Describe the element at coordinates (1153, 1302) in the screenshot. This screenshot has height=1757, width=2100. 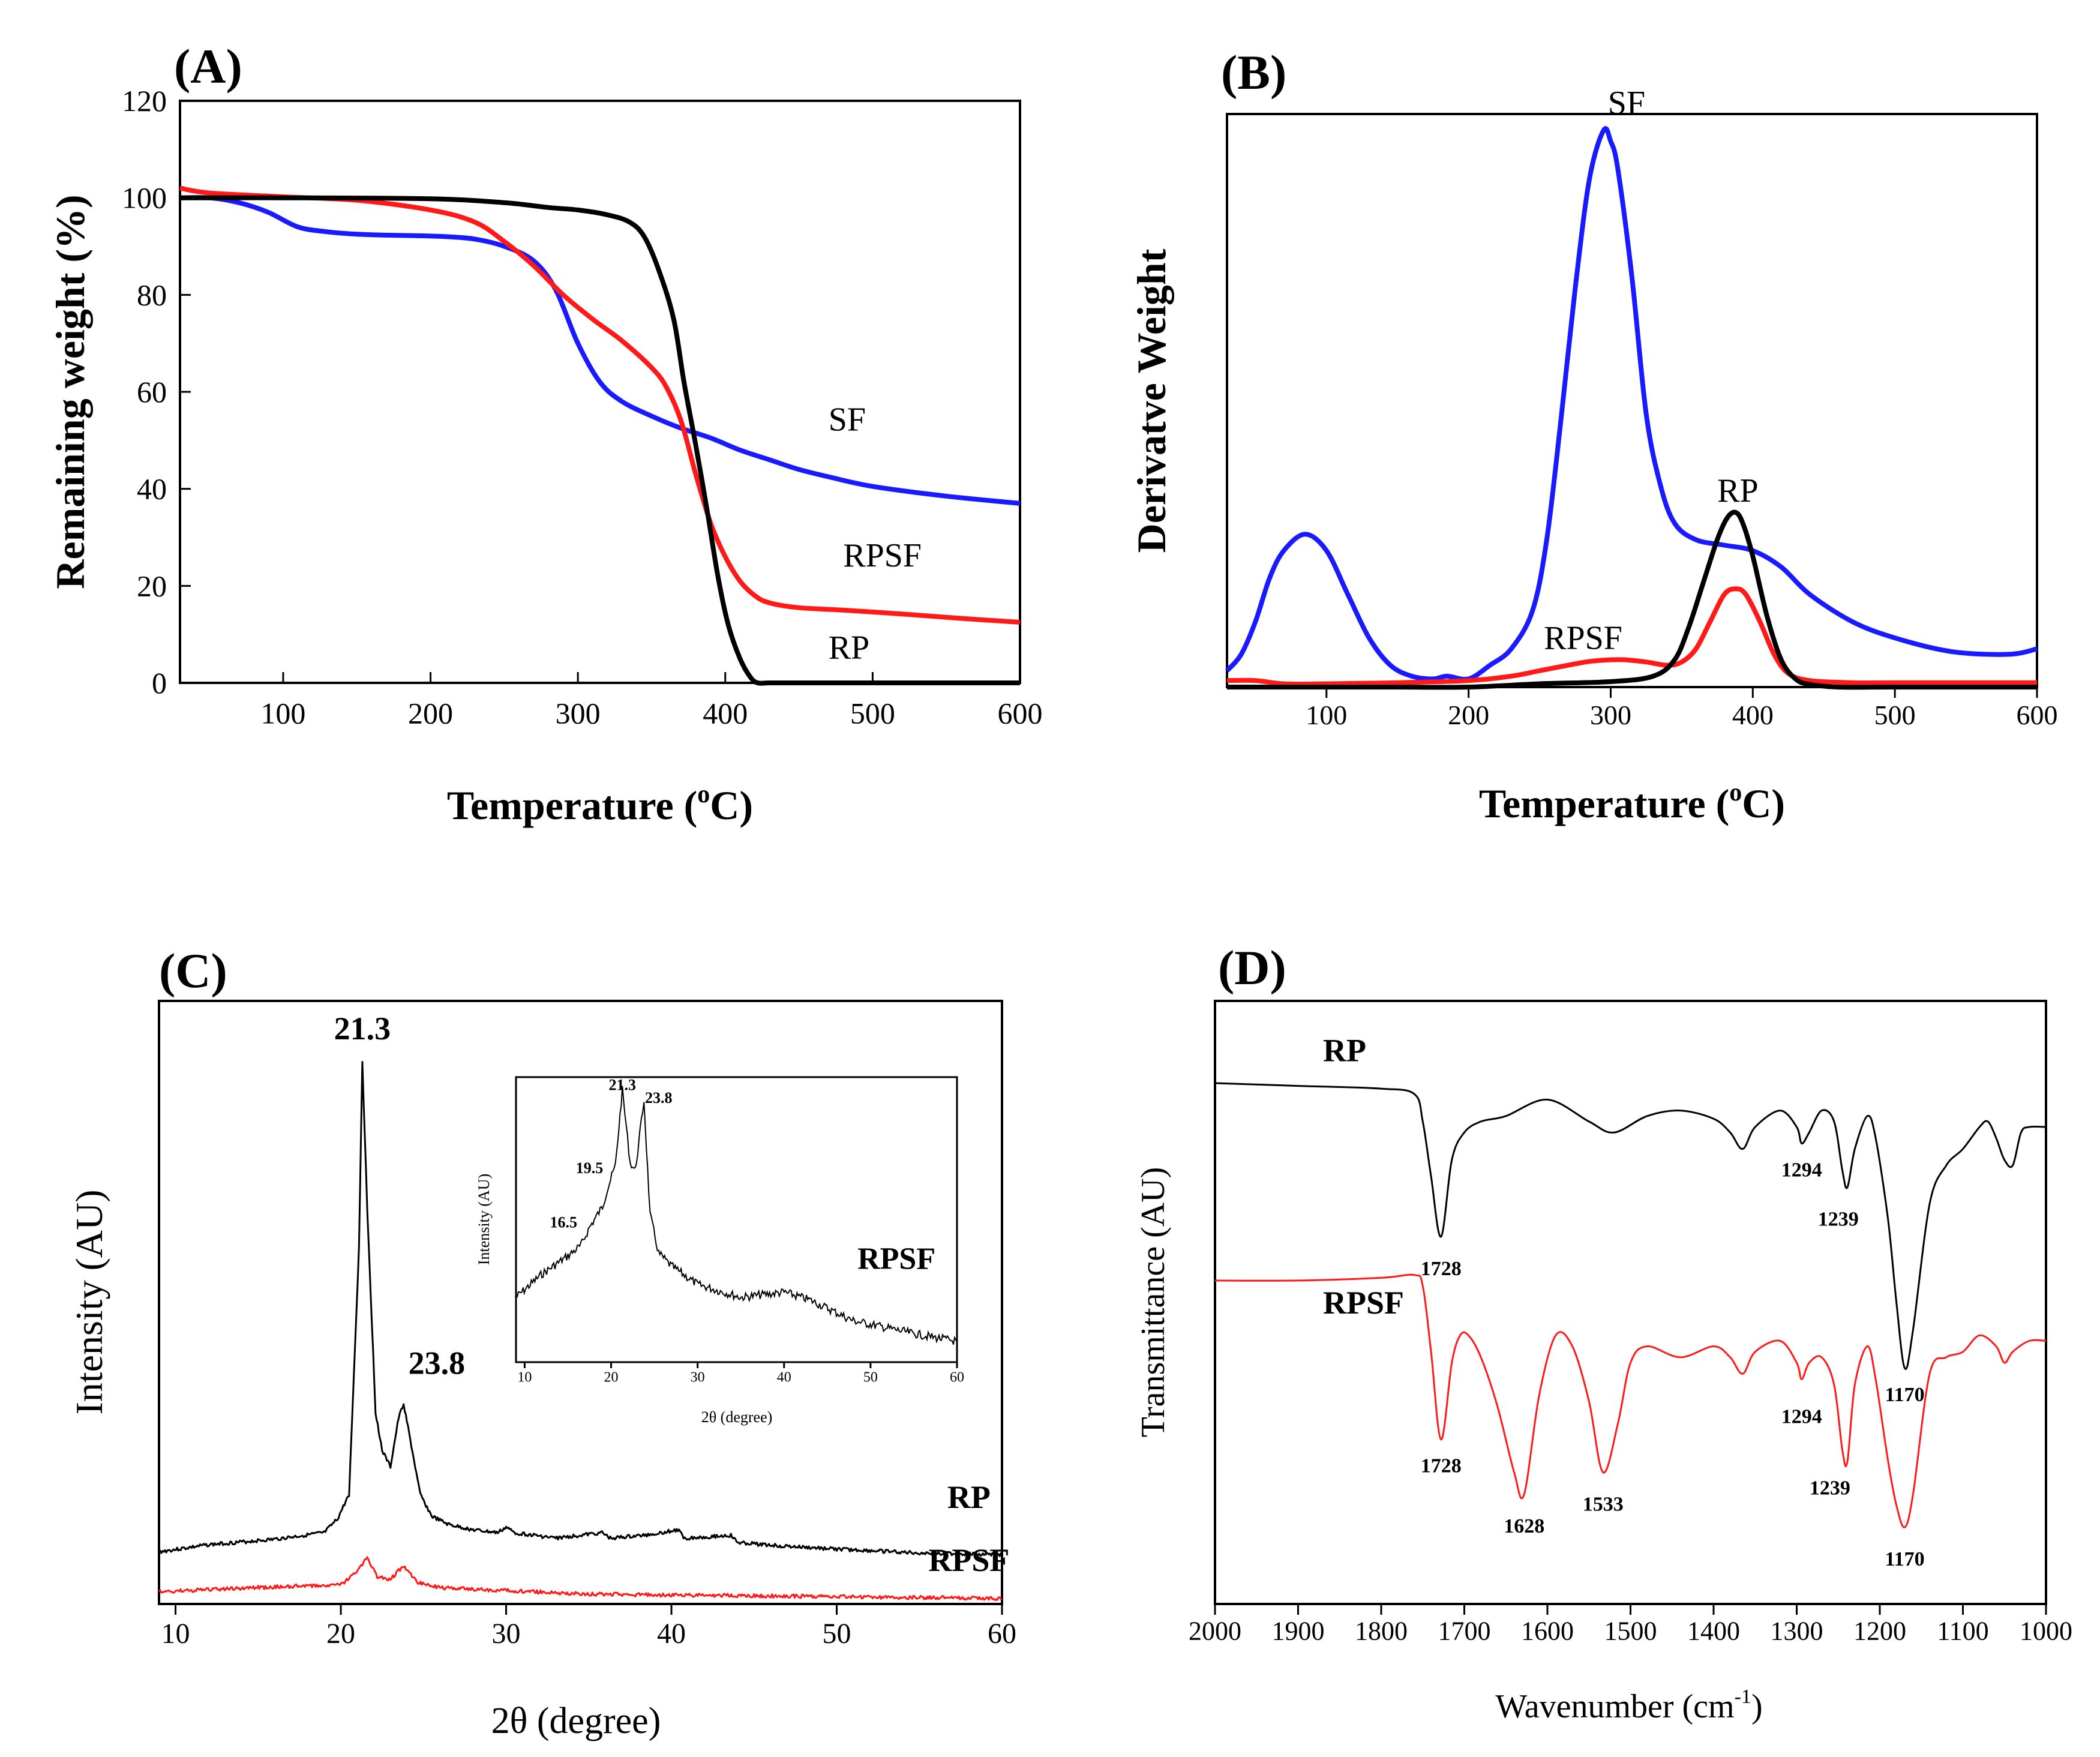
I see `panel-d-ylabel: Transmittance (AU)` at that location.